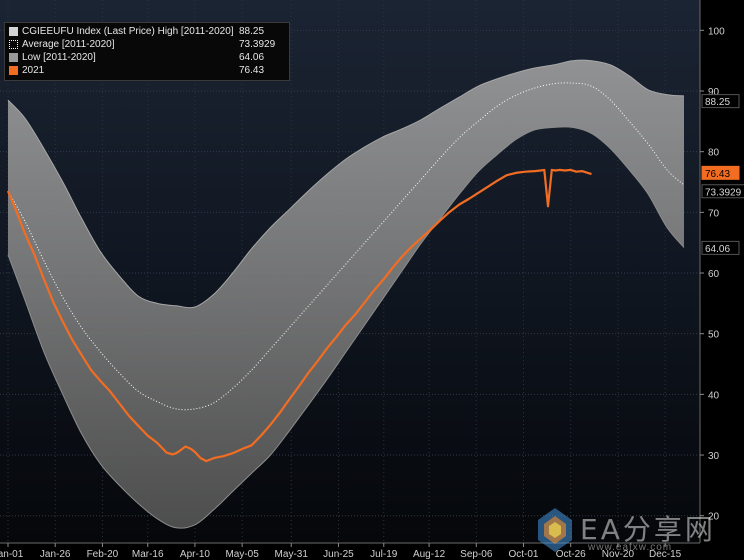 Image resolution: width=744 pixels, height=560 pixels. I want to click on right-label-text: 88.25, so click(717, 102).